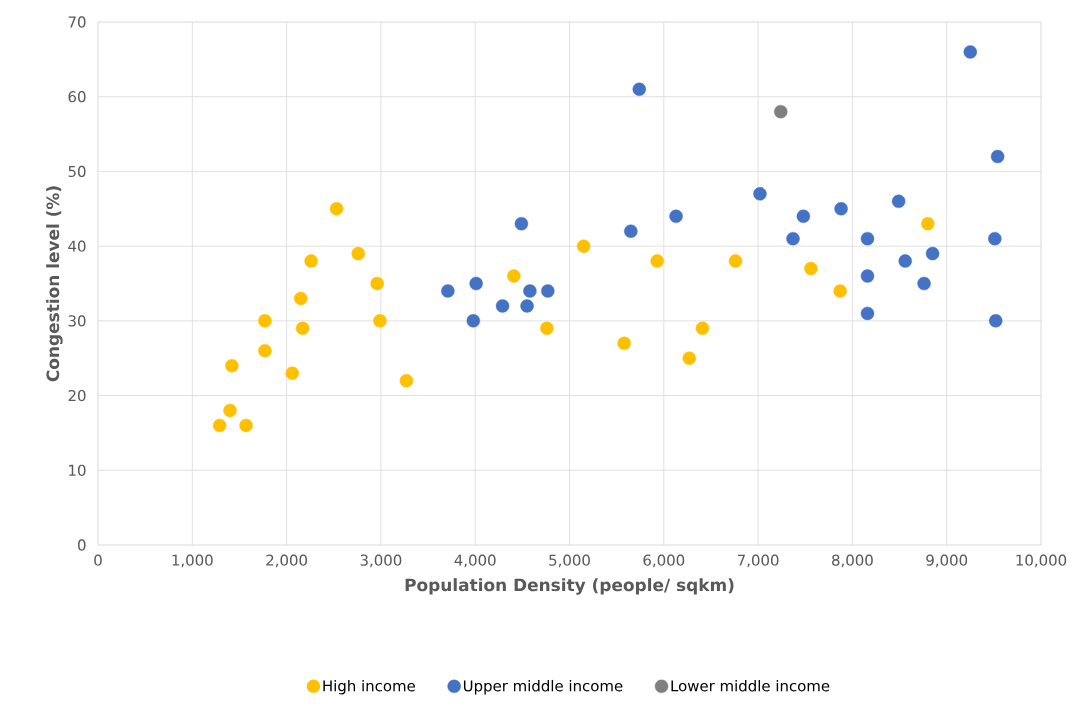 This screenshot has width=1078, height=707. I want to click on legend-label: High income, so click(369, 687).